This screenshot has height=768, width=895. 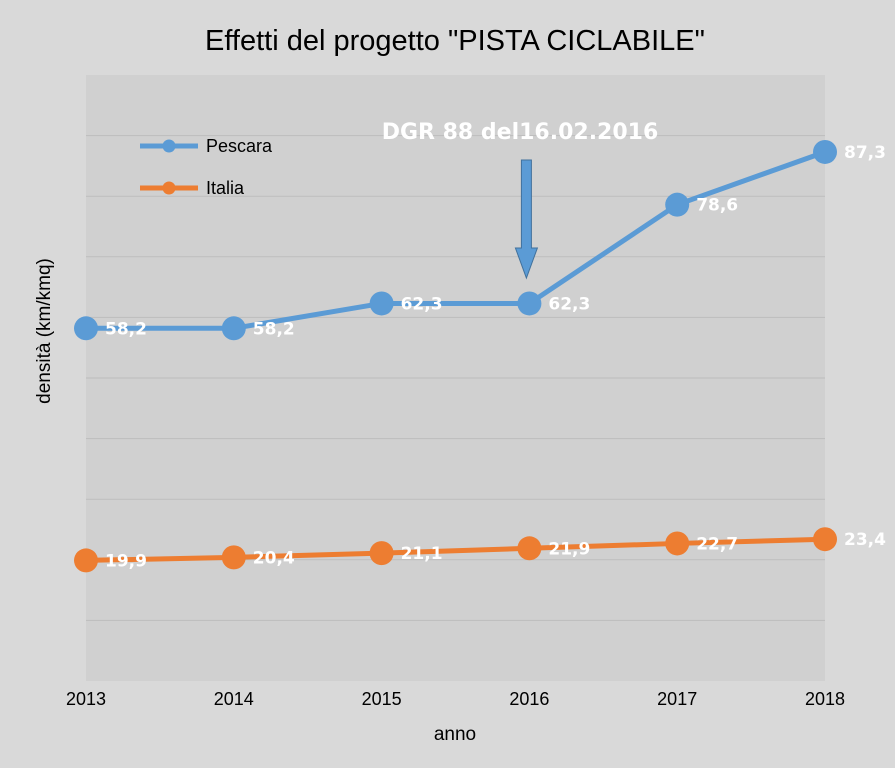 I want to click on x-tick-label: 2016, so click(x=529, y=699).